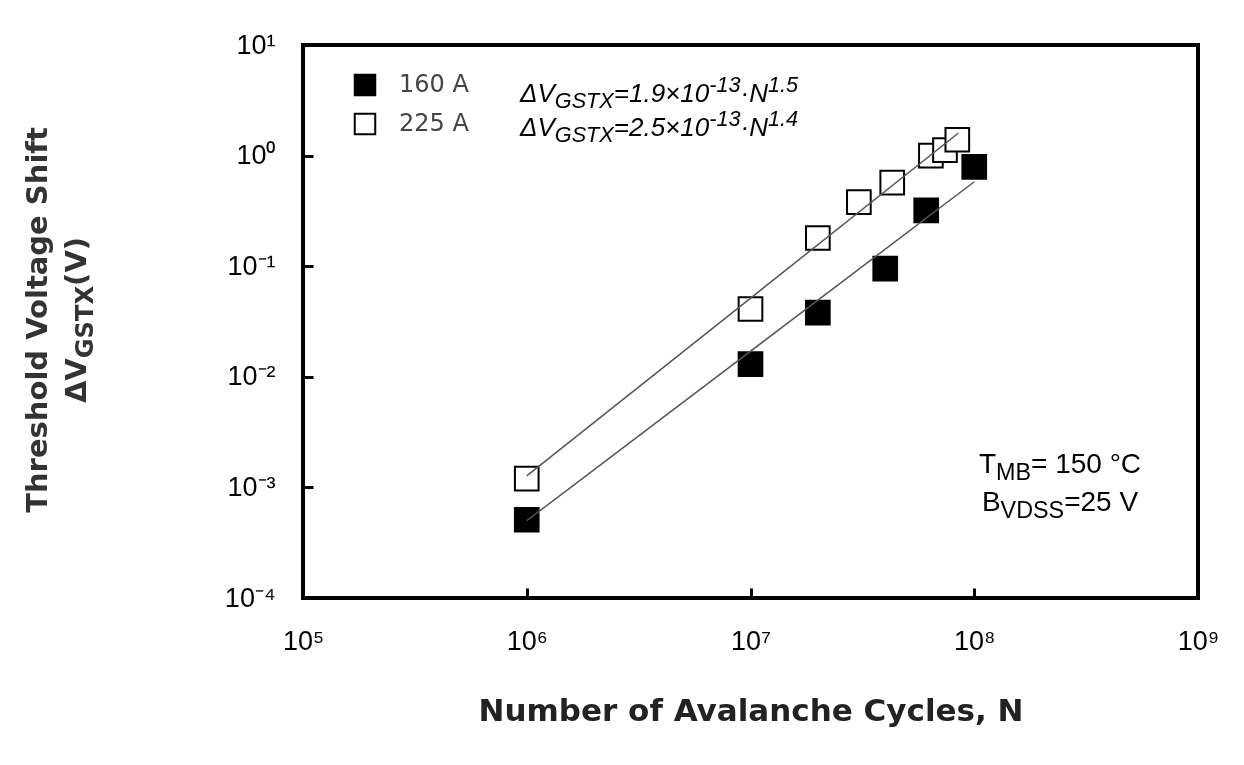  Describe the element at coordinates (434, 123) in the screenshot. I see `legend-label: 225 A` at that location.